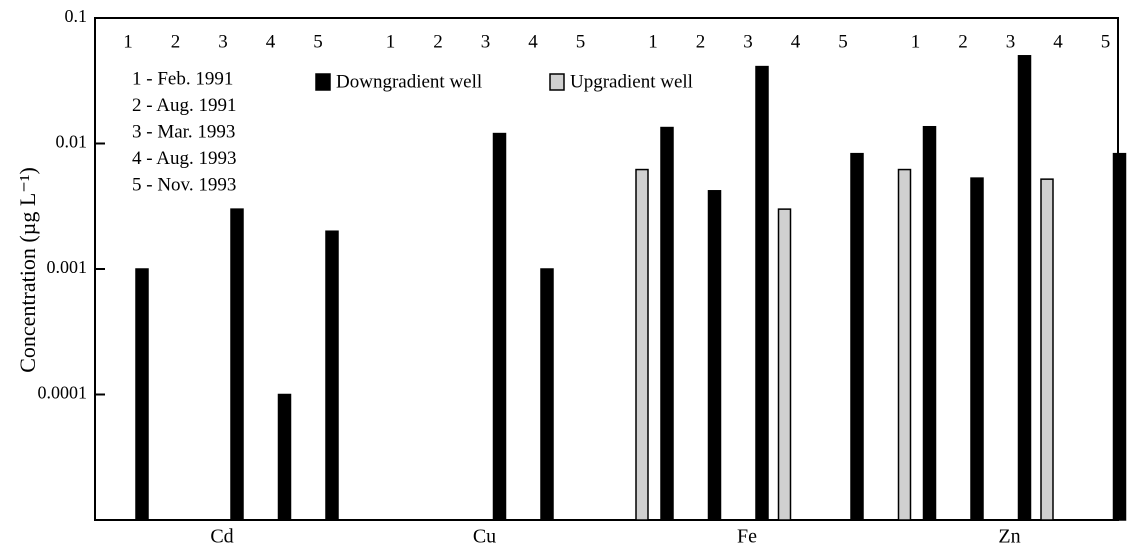  I want to click on annotation: 2 - Aug. 1991, so click(184, 105).